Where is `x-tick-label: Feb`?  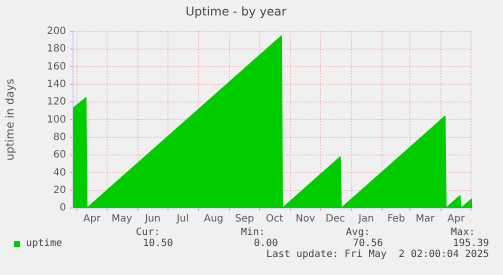
x-tick-label: Feb is located at coordinates (396, 219).